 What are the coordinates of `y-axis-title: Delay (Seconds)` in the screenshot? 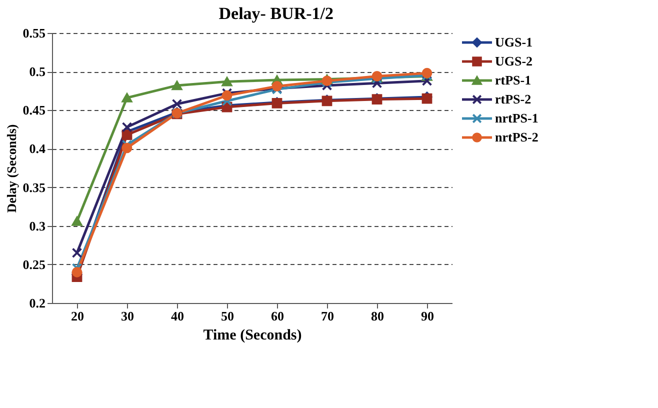 It's located at (11, 168).